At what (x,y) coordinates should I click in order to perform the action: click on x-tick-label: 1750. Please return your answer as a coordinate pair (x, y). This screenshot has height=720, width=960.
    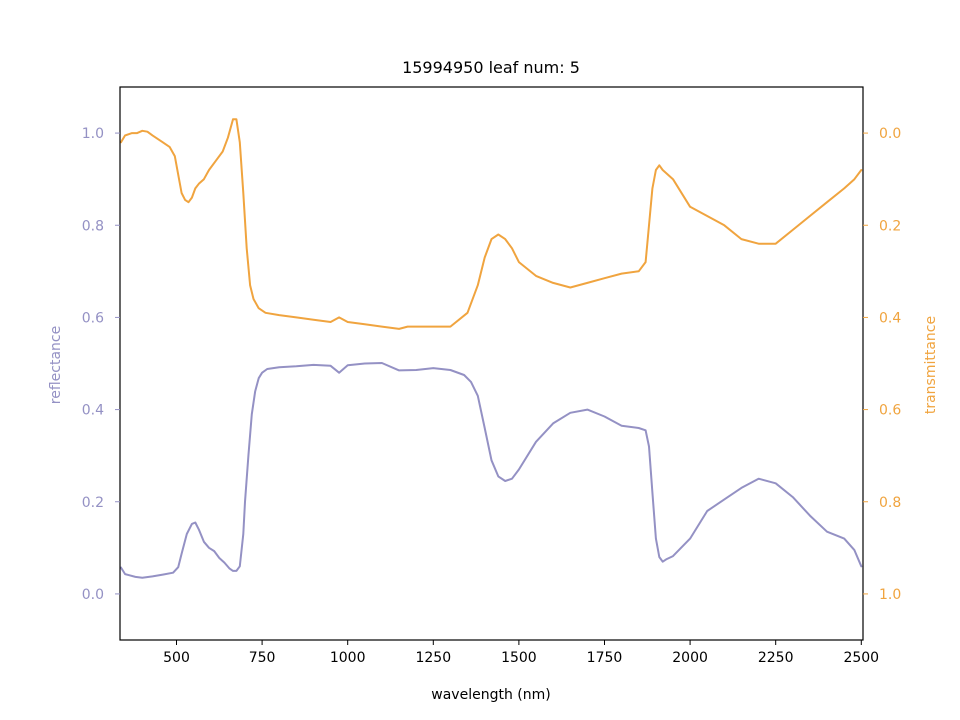
    Looking at the image, I should click on (605, 658).